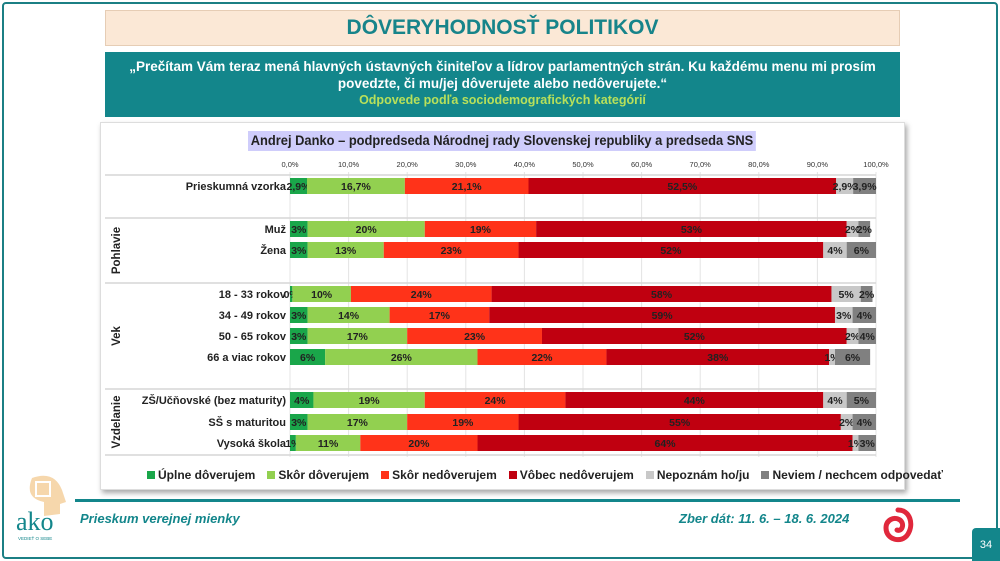 The image size is (1000, 561). Describe the element at coordinates (576, 475) in the screenshot. I see `legend-label: Vôbec nedôverujem` at that location.